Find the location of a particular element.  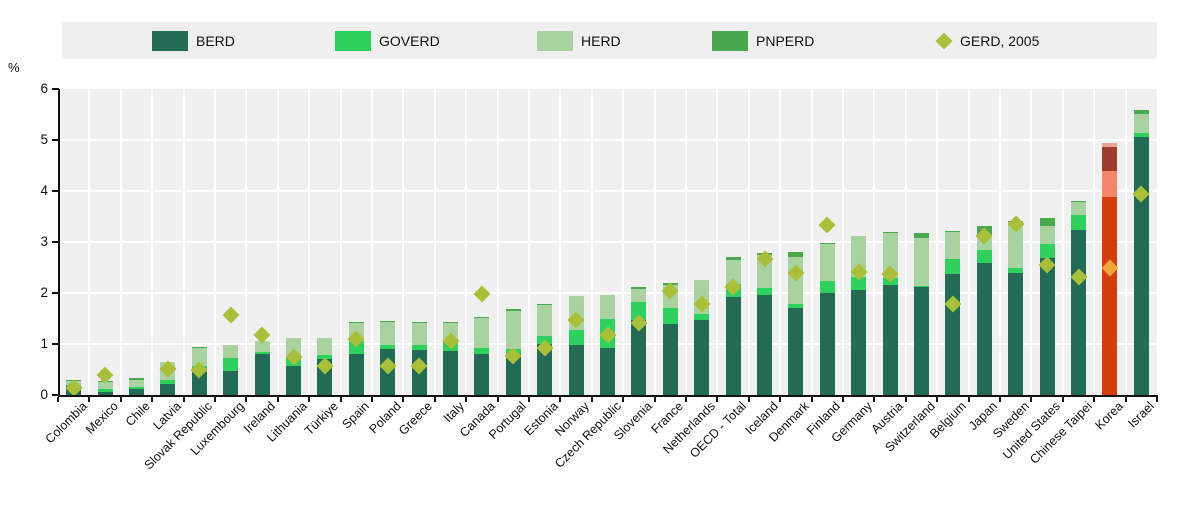

bar-segment-berd-czech-republic is located at coordinates (607, 371).